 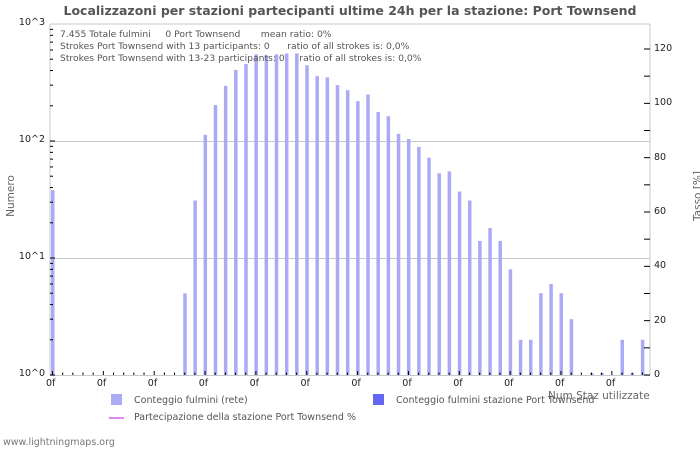 I want to click on legend-station: Conteggio fulmini stazione Port Townsend, so click(x=495, y=400).